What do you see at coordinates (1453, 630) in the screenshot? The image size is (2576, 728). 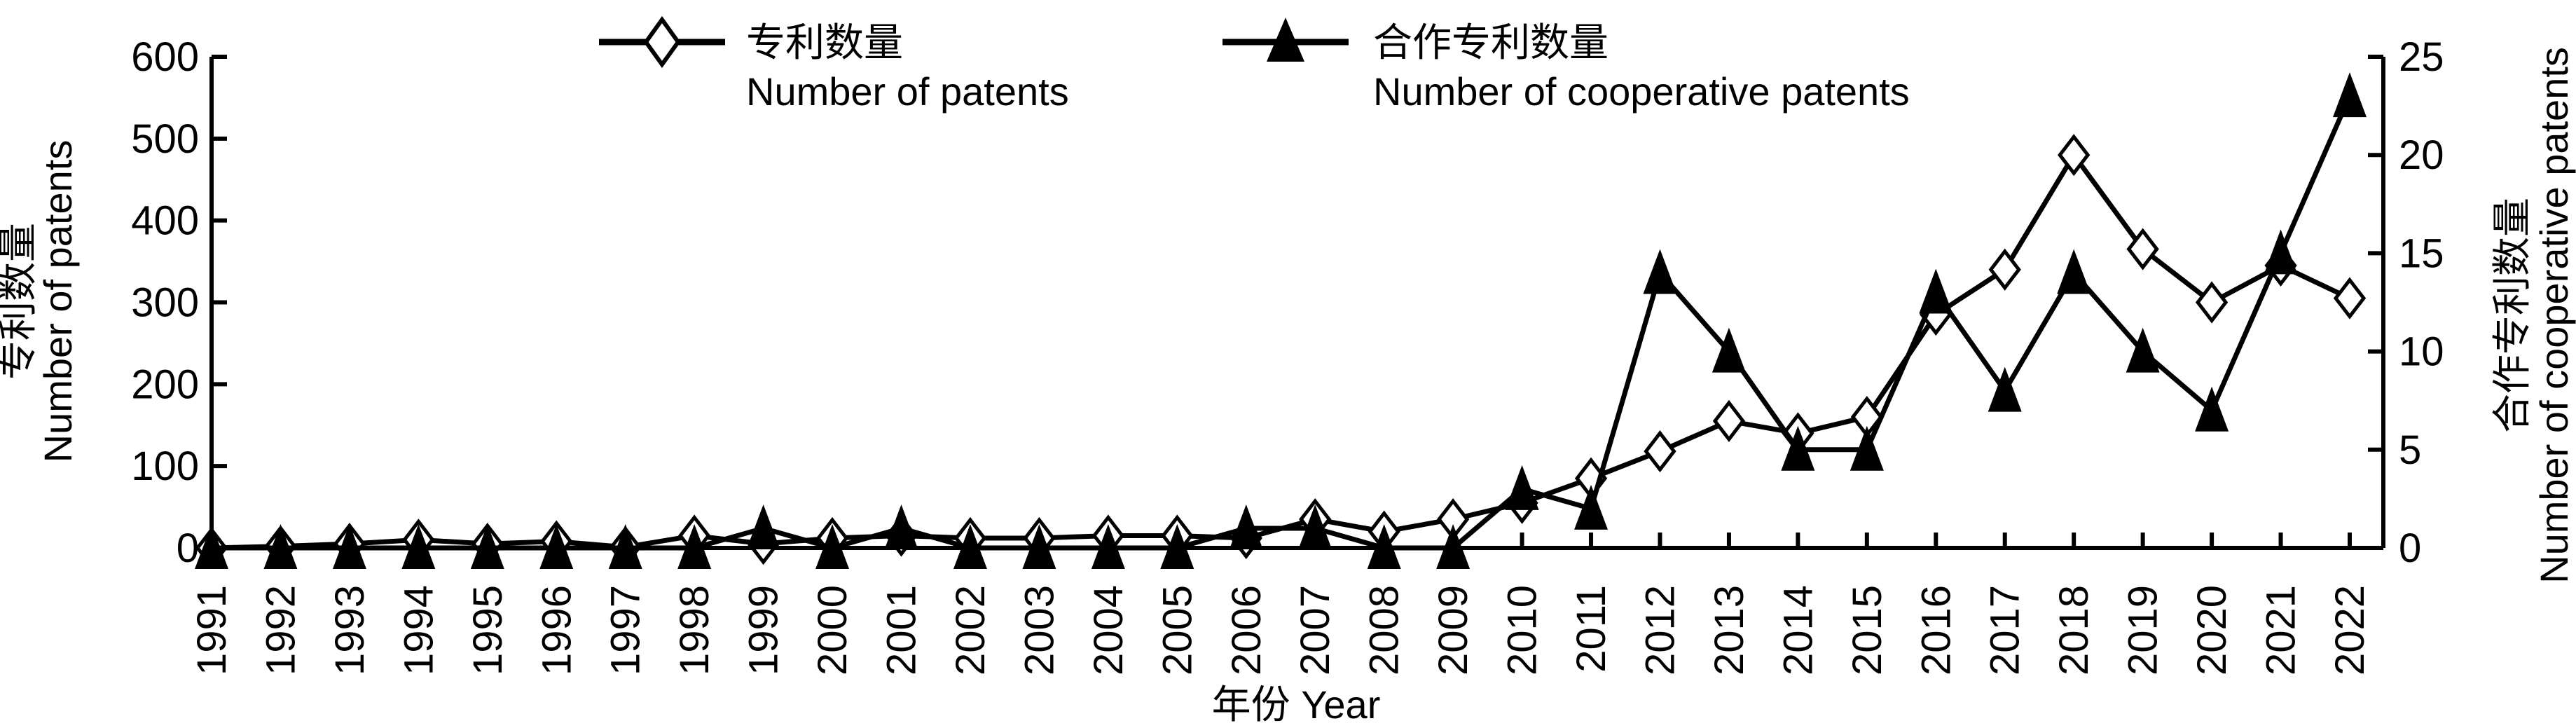 I see `x-tick-label: 2009` at bounding box center [1453, 630].